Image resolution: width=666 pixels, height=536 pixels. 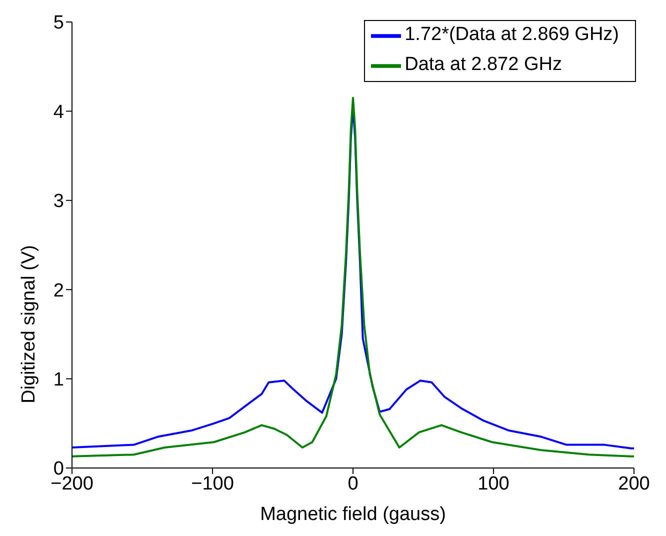 I want to click on x-tick-label: −100, so click(x=212, y=483).